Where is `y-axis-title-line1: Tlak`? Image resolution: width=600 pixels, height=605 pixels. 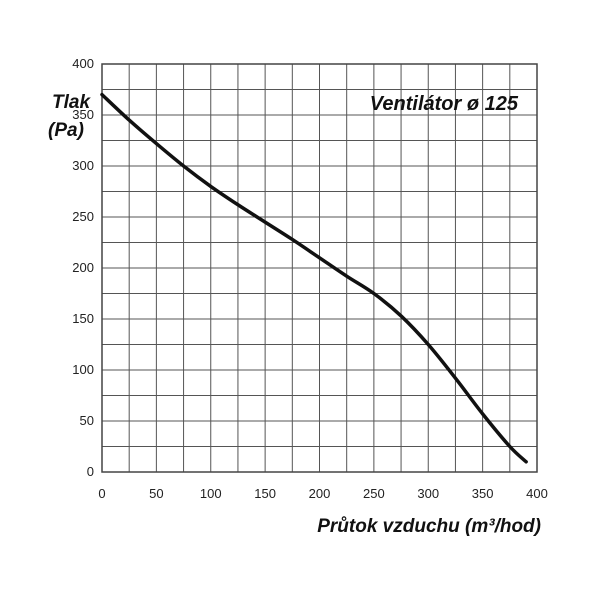
y-axis-title-line1: Tlak is located at coordinates (71, 102).